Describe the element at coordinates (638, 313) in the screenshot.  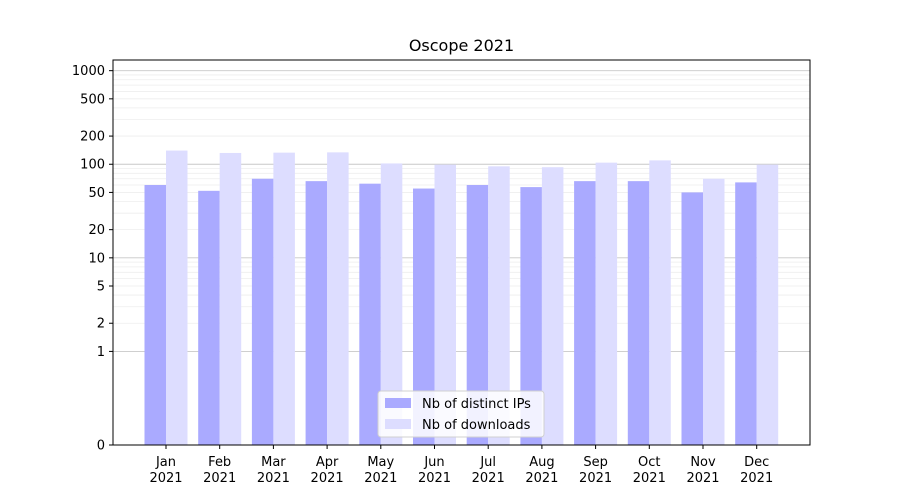
I see `bar-distinct-ips-oct` at that location.